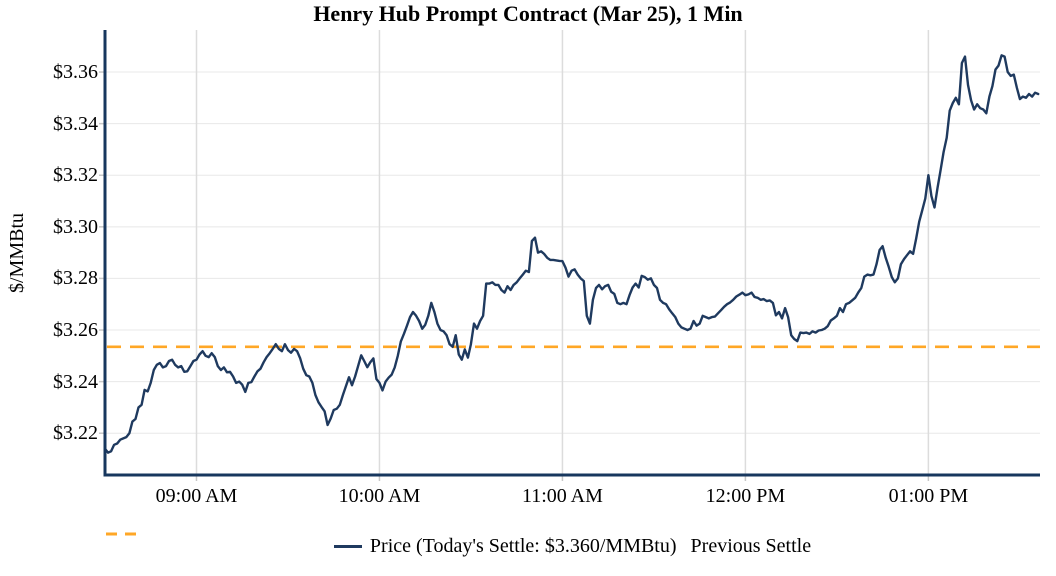  I want to click on y-tick-label: $3.36, so click(75, 72).